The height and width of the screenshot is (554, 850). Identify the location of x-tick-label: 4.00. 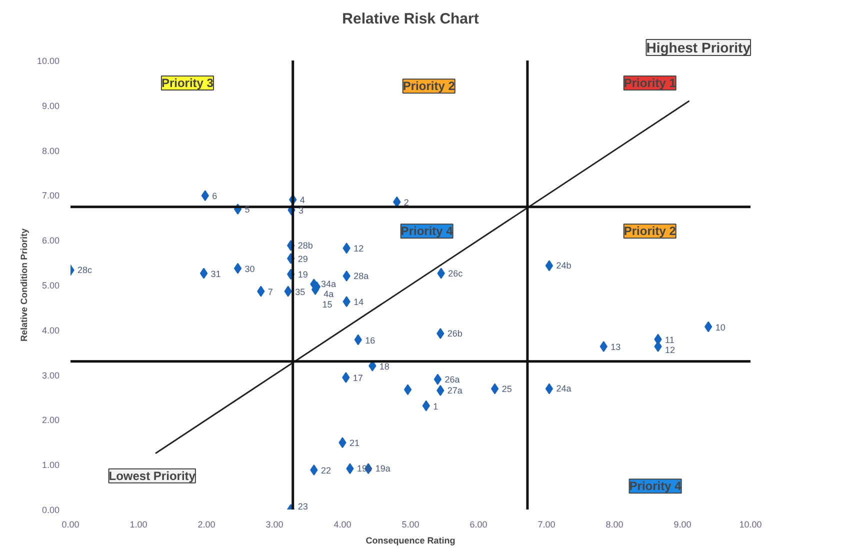
(343, 525).